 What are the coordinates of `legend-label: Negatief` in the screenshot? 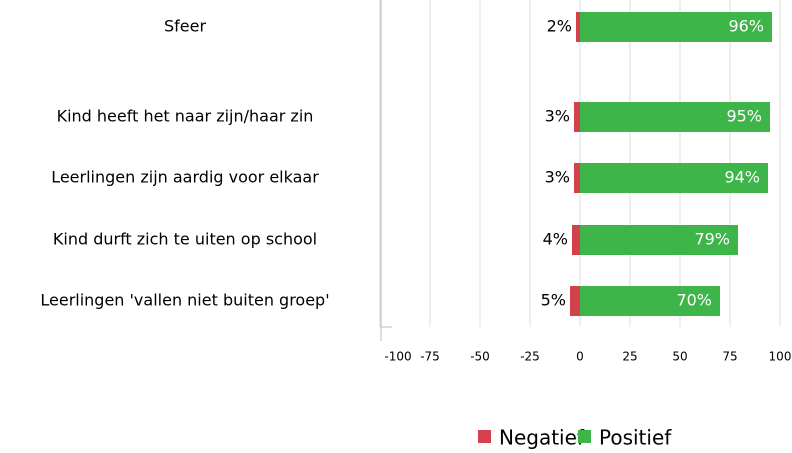 It's located at (542, 438).